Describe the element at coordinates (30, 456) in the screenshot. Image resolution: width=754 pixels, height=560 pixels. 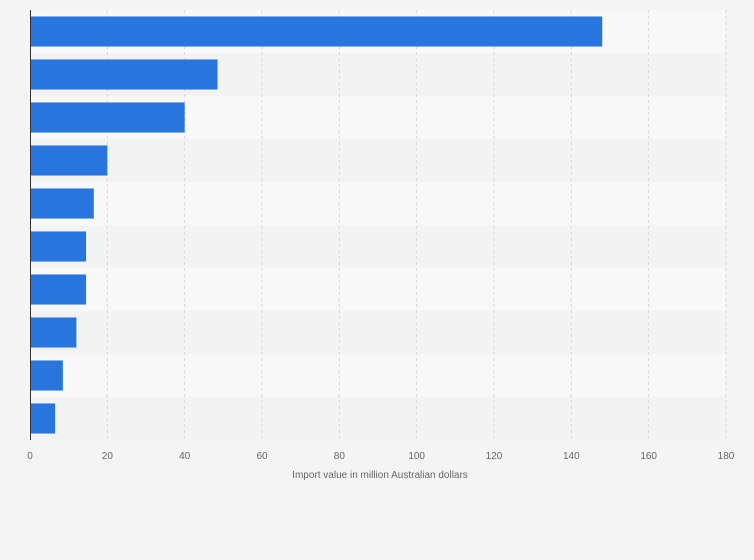
I see `x-tick-label: 0` at that location.